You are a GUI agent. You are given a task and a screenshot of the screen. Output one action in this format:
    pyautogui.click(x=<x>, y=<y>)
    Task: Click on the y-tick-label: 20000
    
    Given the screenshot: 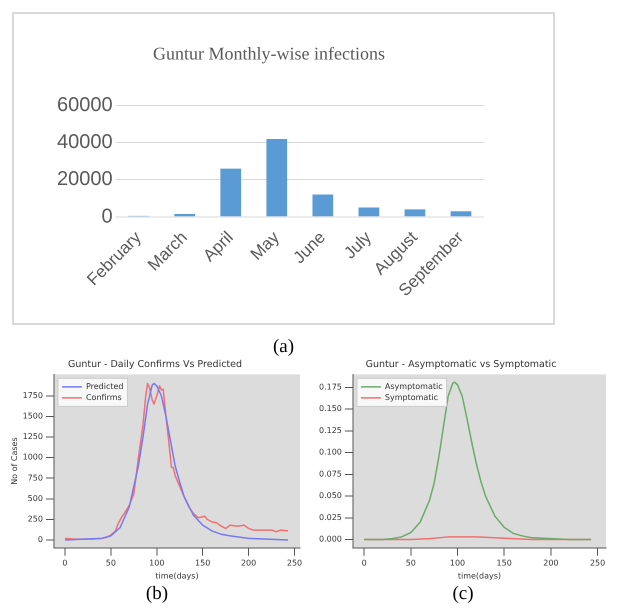 What is the action you would take?
    pyautogui.click(x=84, y=179)
    